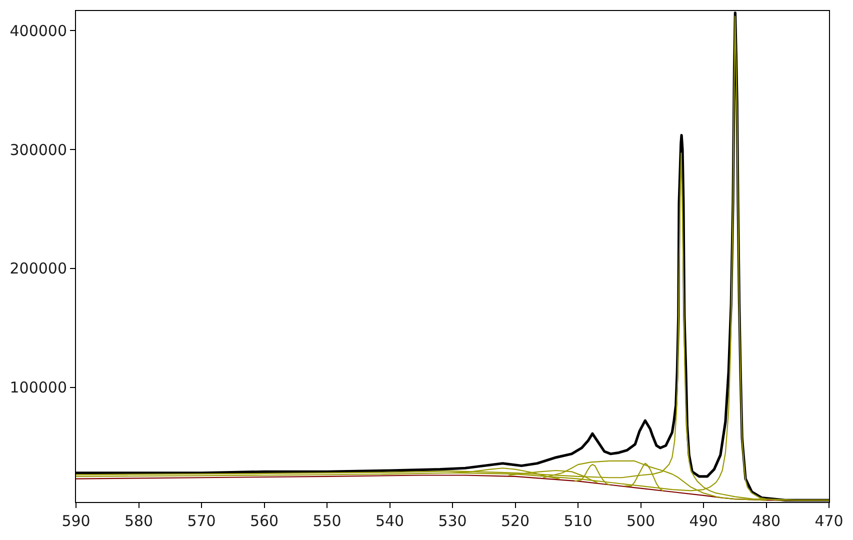 This screenshot has width=853, height=540. I want to click on x-tick-label: 470, so click(829, 521).